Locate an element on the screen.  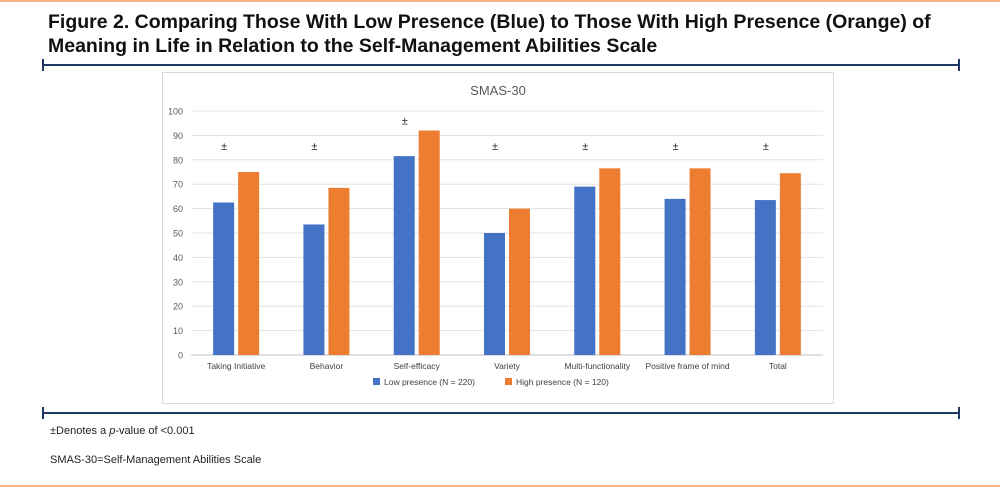
footnote-pvalue: ±Denotes a p-value of <0.001 is located at coordinates (122, 431).